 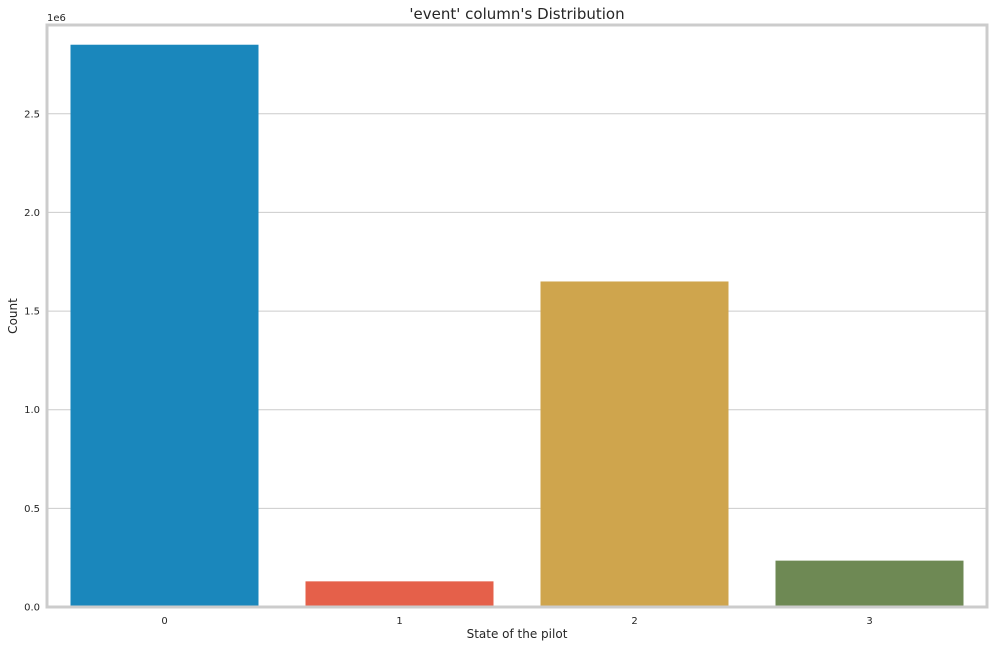 I want to click on x-tick-label: 2, so click(x=634, y=621).